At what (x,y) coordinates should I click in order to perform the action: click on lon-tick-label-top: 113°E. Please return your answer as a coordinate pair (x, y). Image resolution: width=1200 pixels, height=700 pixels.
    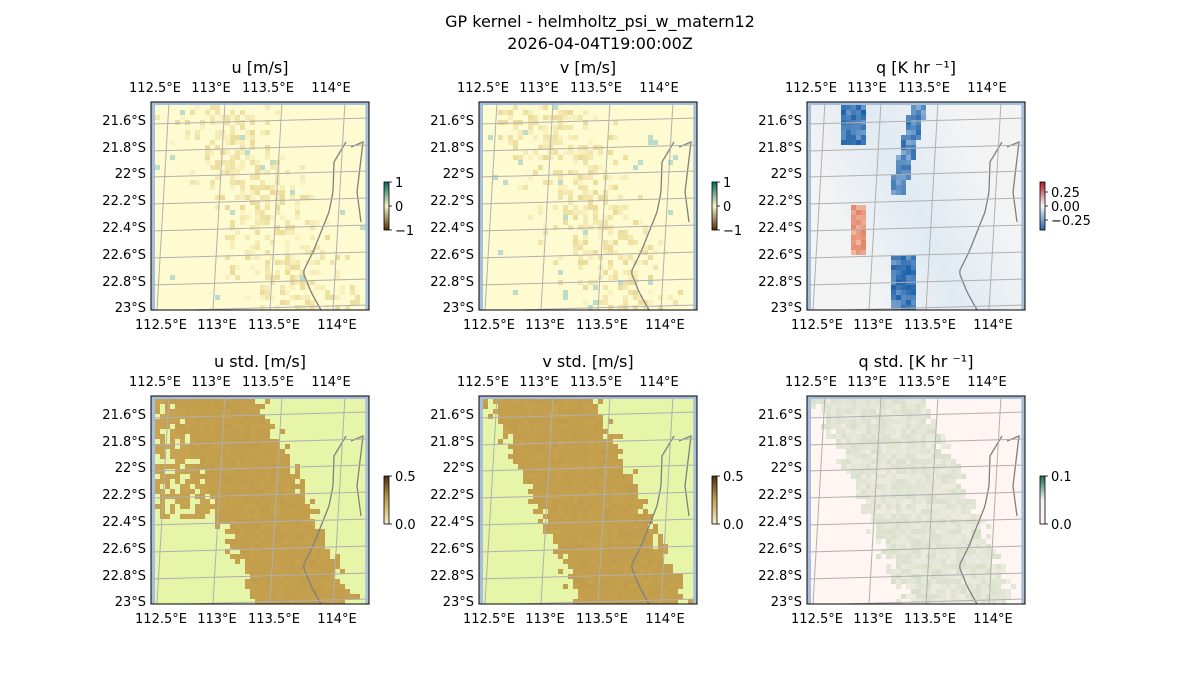
    Looking at the image, I should click on (211, 88).